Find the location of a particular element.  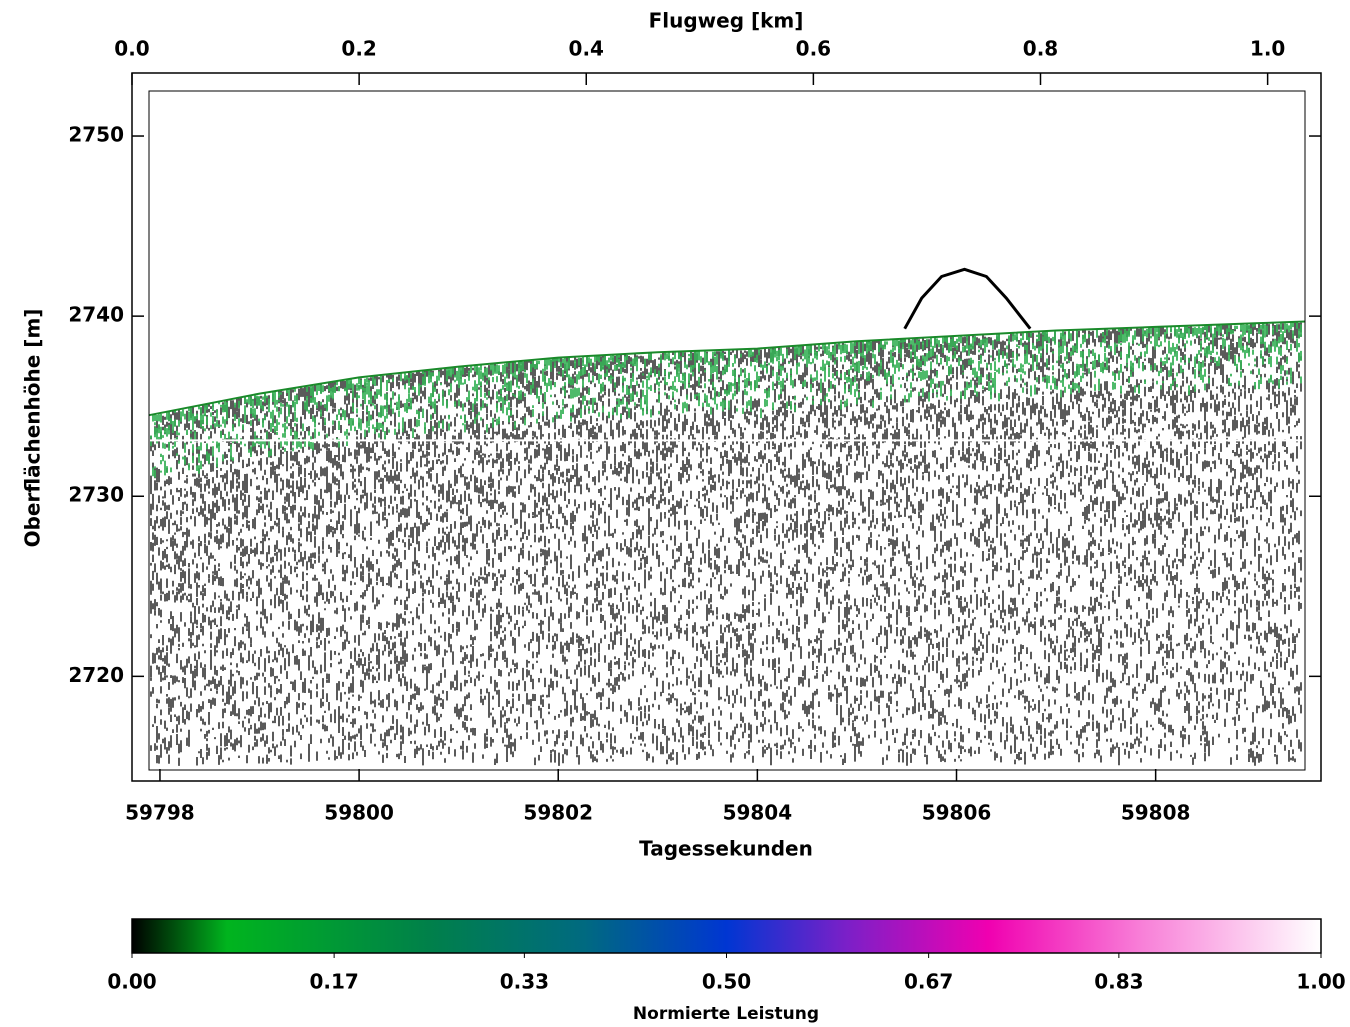

colorbar-title: Normierte Leistung is located at coordinates (726, 1014).